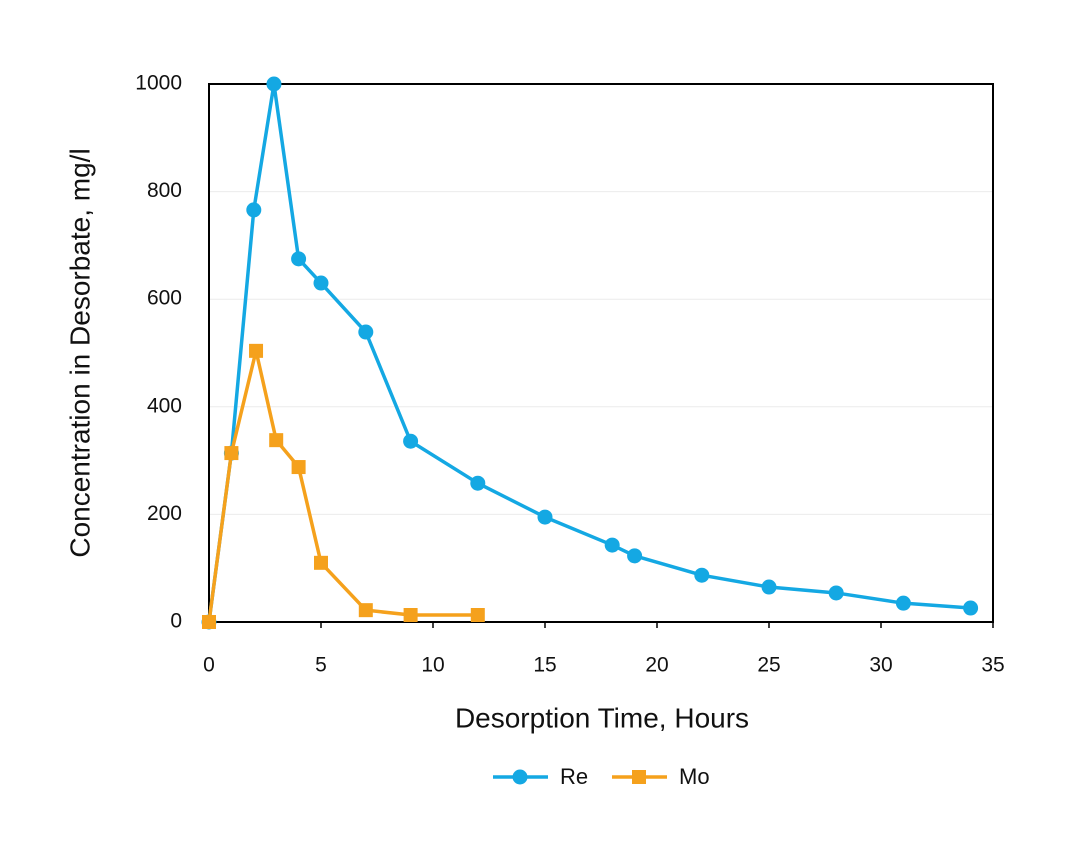 The height and width of the screenshot is (862, 1080). Describe the element at coordinates (342, 486) in the screenshot. I see `series-line` at that location.